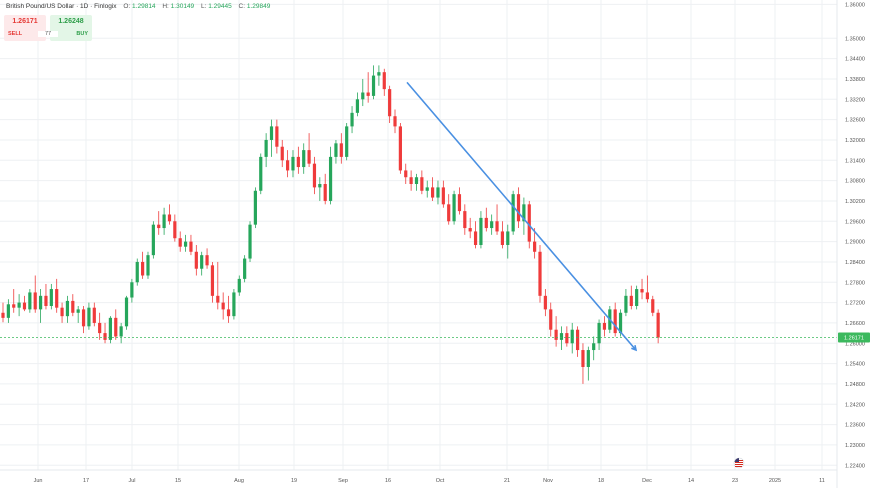 This screenshot has height=488, width=875. Describe the element at coordinates (203, 6) in the screenshot. I see `low-label: L:` at that location.